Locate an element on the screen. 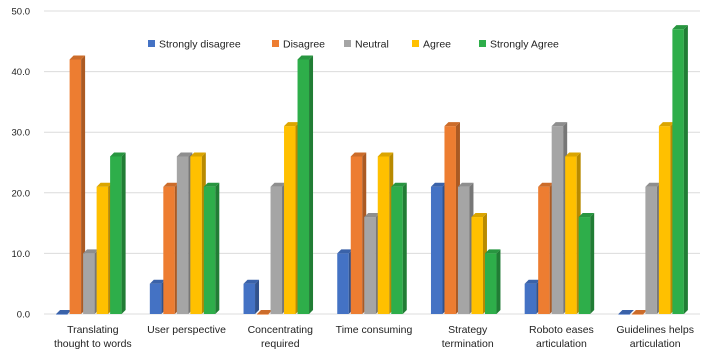 The height and width of the screenshot is (359, 709). y-tick-label: 10.0 is located at coordinates (21, 254).